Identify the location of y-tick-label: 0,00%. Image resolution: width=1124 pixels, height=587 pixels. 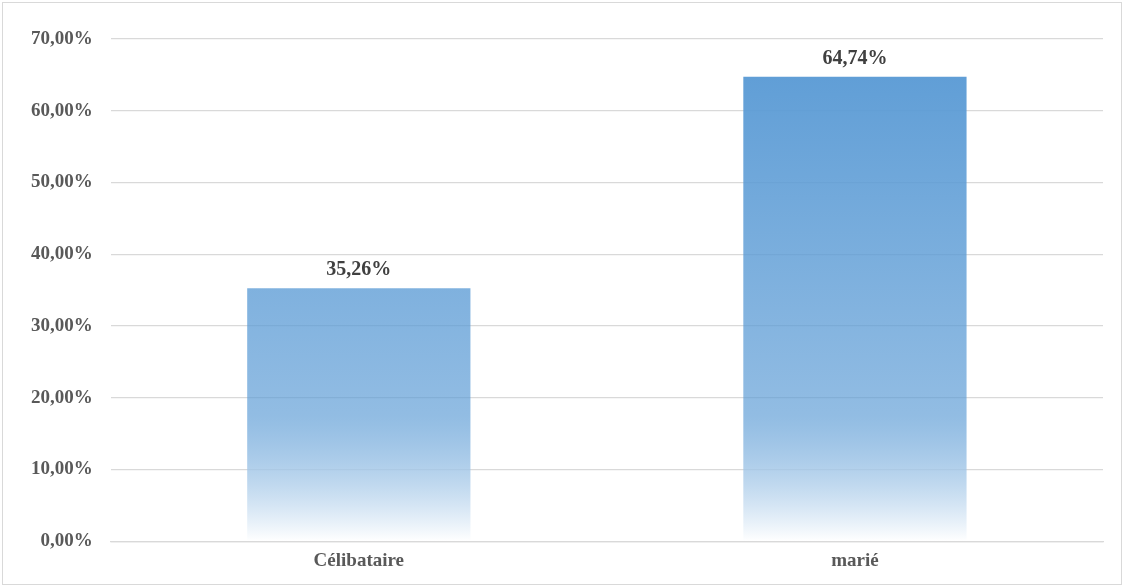
(66, 540).